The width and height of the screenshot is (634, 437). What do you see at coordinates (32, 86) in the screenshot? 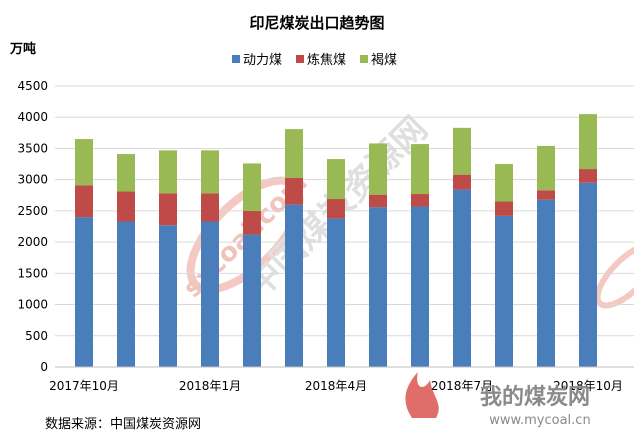
I see `y-tick-label: 4500` at bounding box center [32, 86].